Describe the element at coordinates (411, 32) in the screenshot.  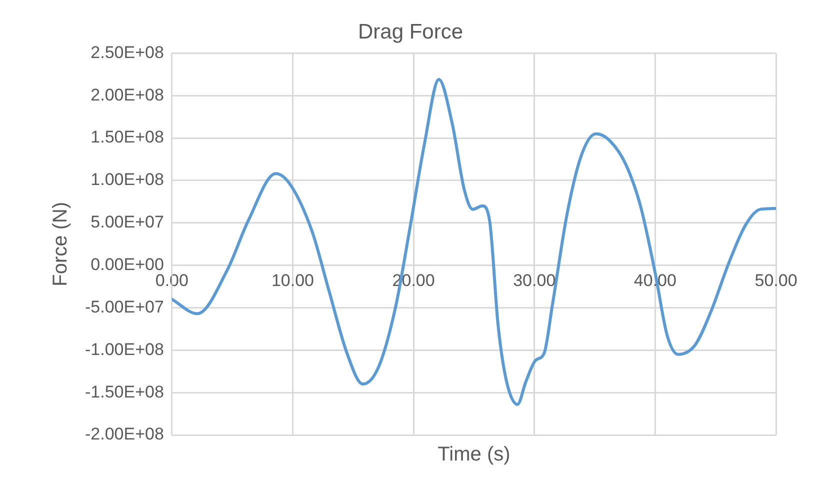
I see `chart-title: Drag Force` at that location.